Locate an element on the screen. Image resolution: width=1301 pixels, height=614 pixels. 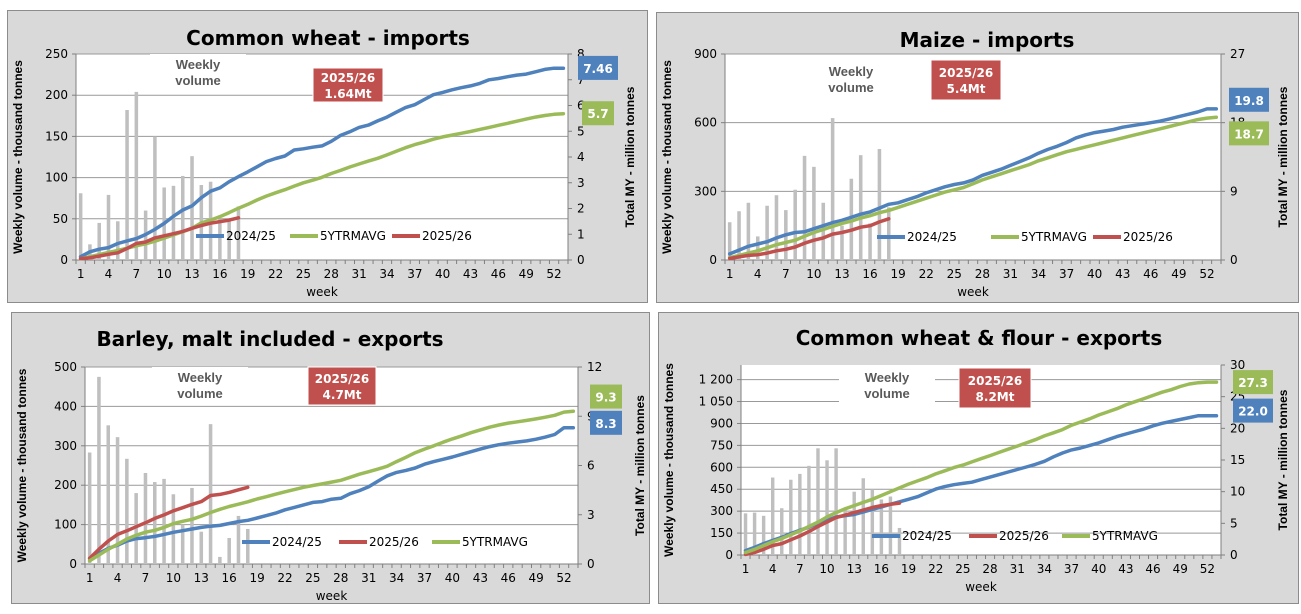
x-tick-label: 43 is located at coordinates (470, 274).